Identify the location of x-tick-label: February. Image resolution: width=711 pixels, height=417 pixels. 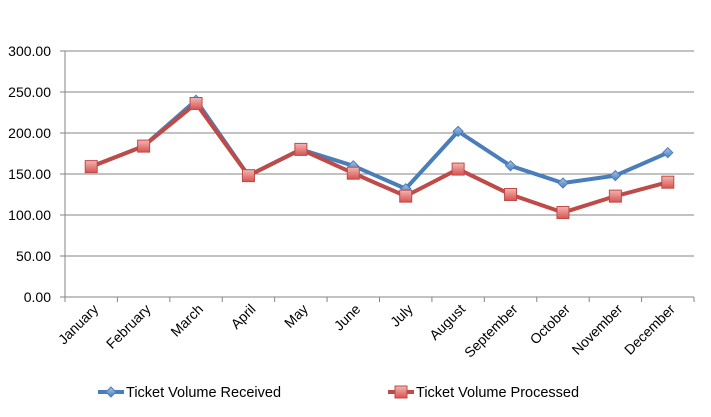
(128, 326).